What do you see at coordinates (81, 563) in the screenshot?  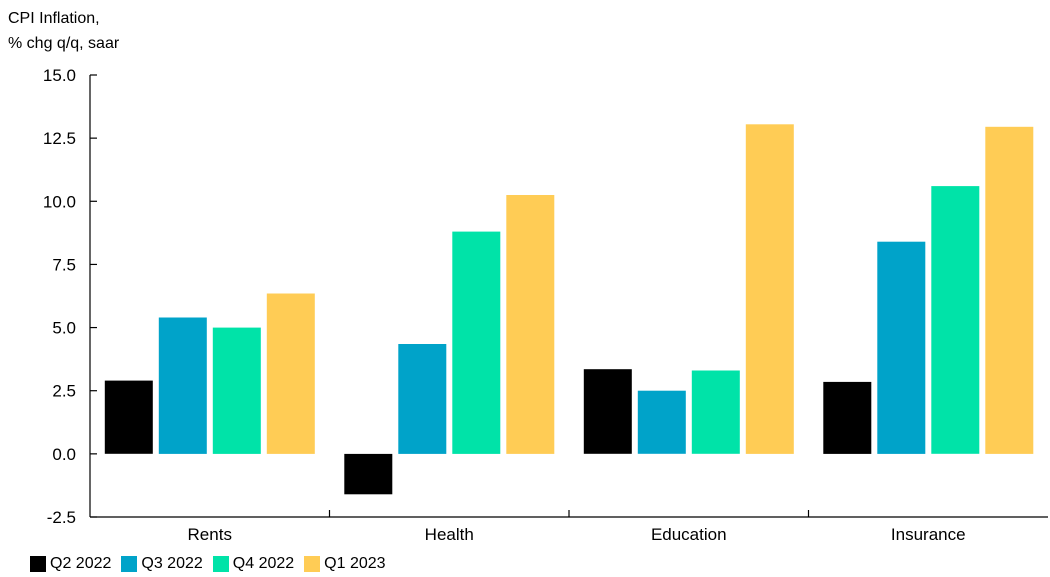 I see `legend-label-q2-2022: Q2 2022` at bounding box center [81, 563].